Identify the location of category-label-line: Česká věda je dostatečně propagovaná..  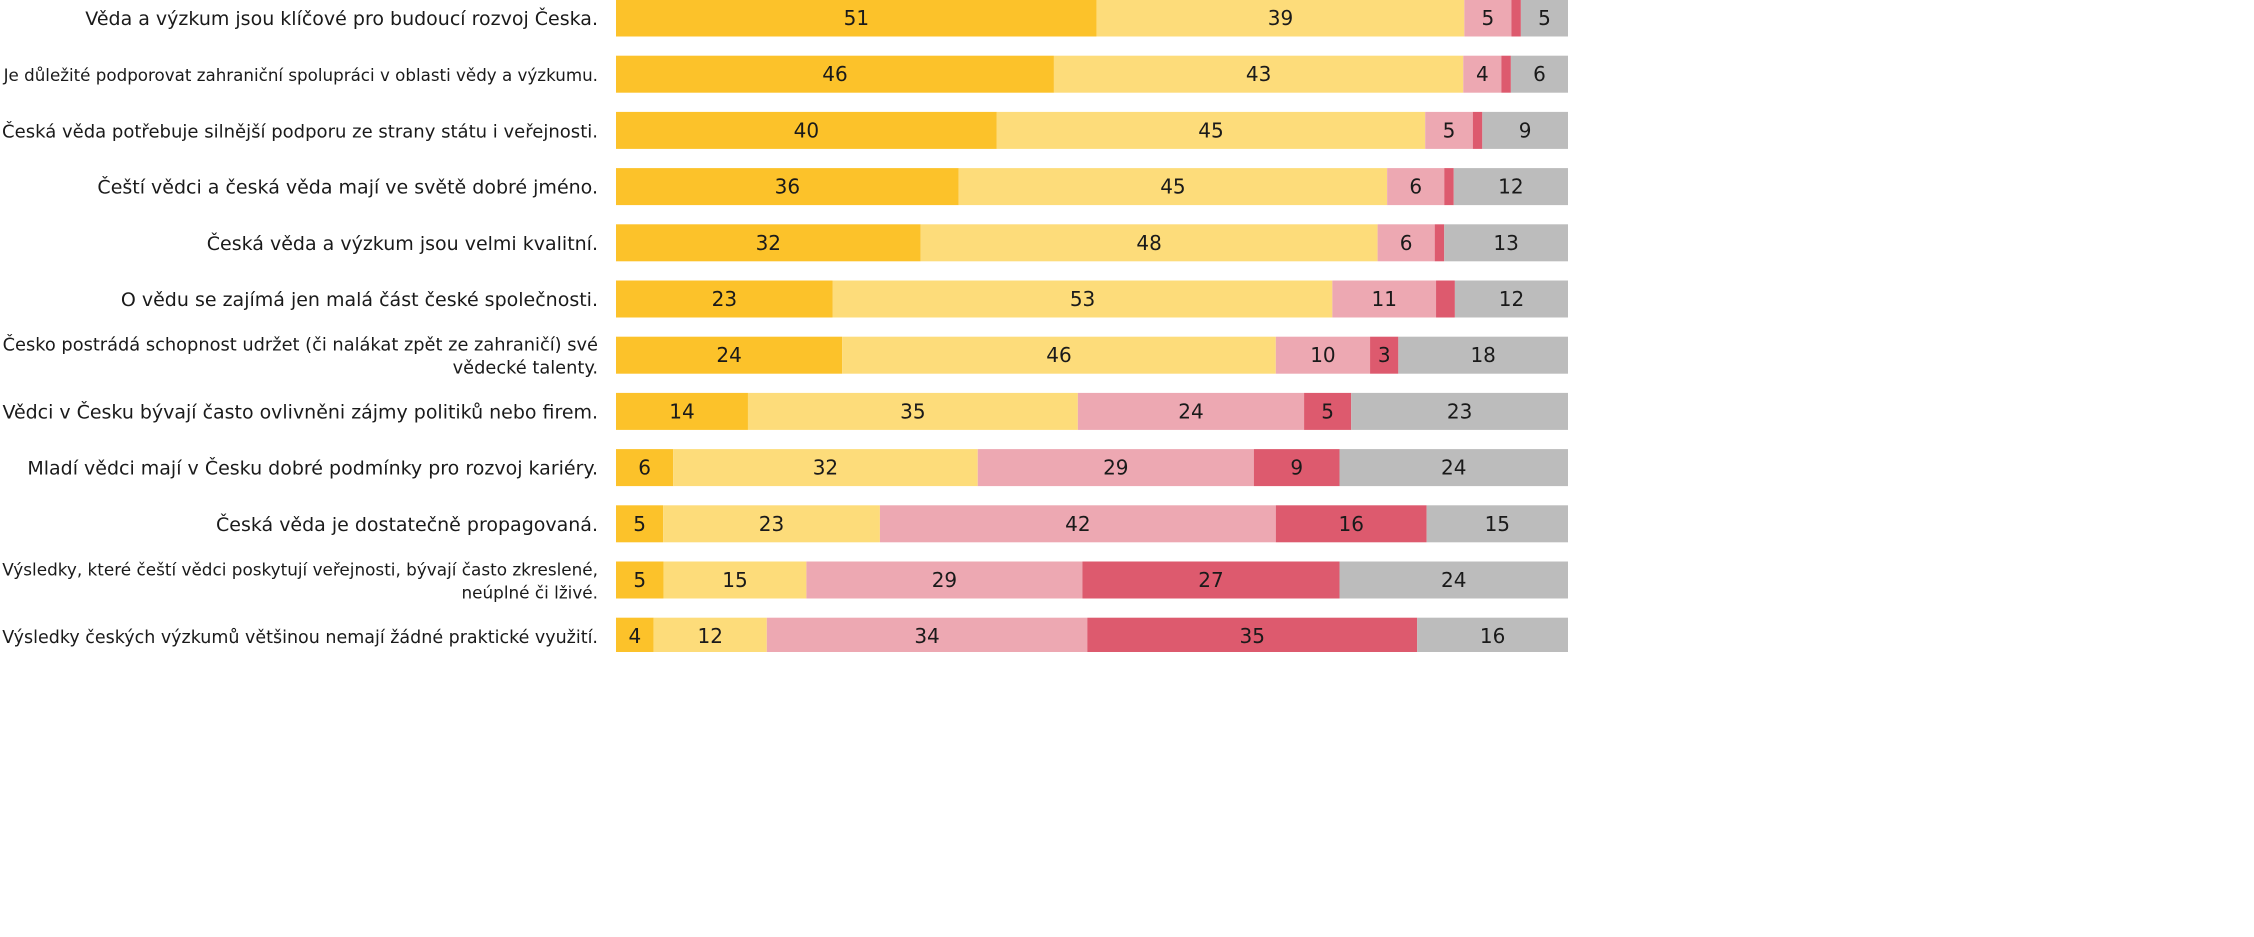
(407, 524).